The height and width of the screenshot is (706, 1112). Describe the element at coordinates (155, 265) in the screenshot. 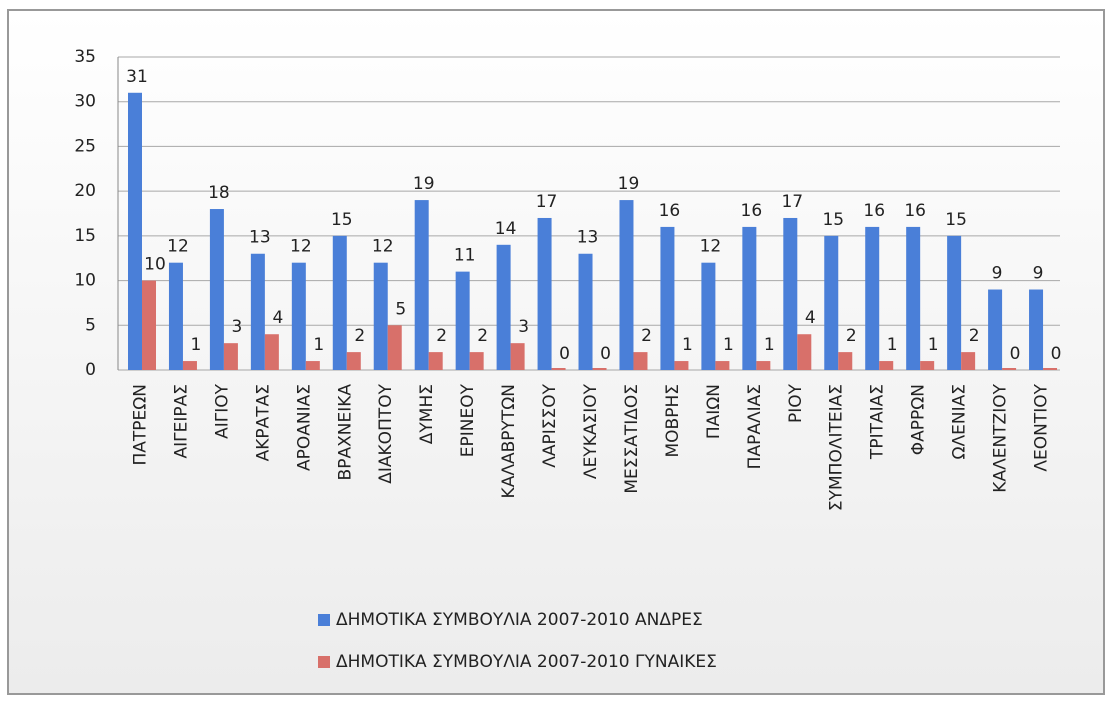

I see `data-label: 10` at that location.